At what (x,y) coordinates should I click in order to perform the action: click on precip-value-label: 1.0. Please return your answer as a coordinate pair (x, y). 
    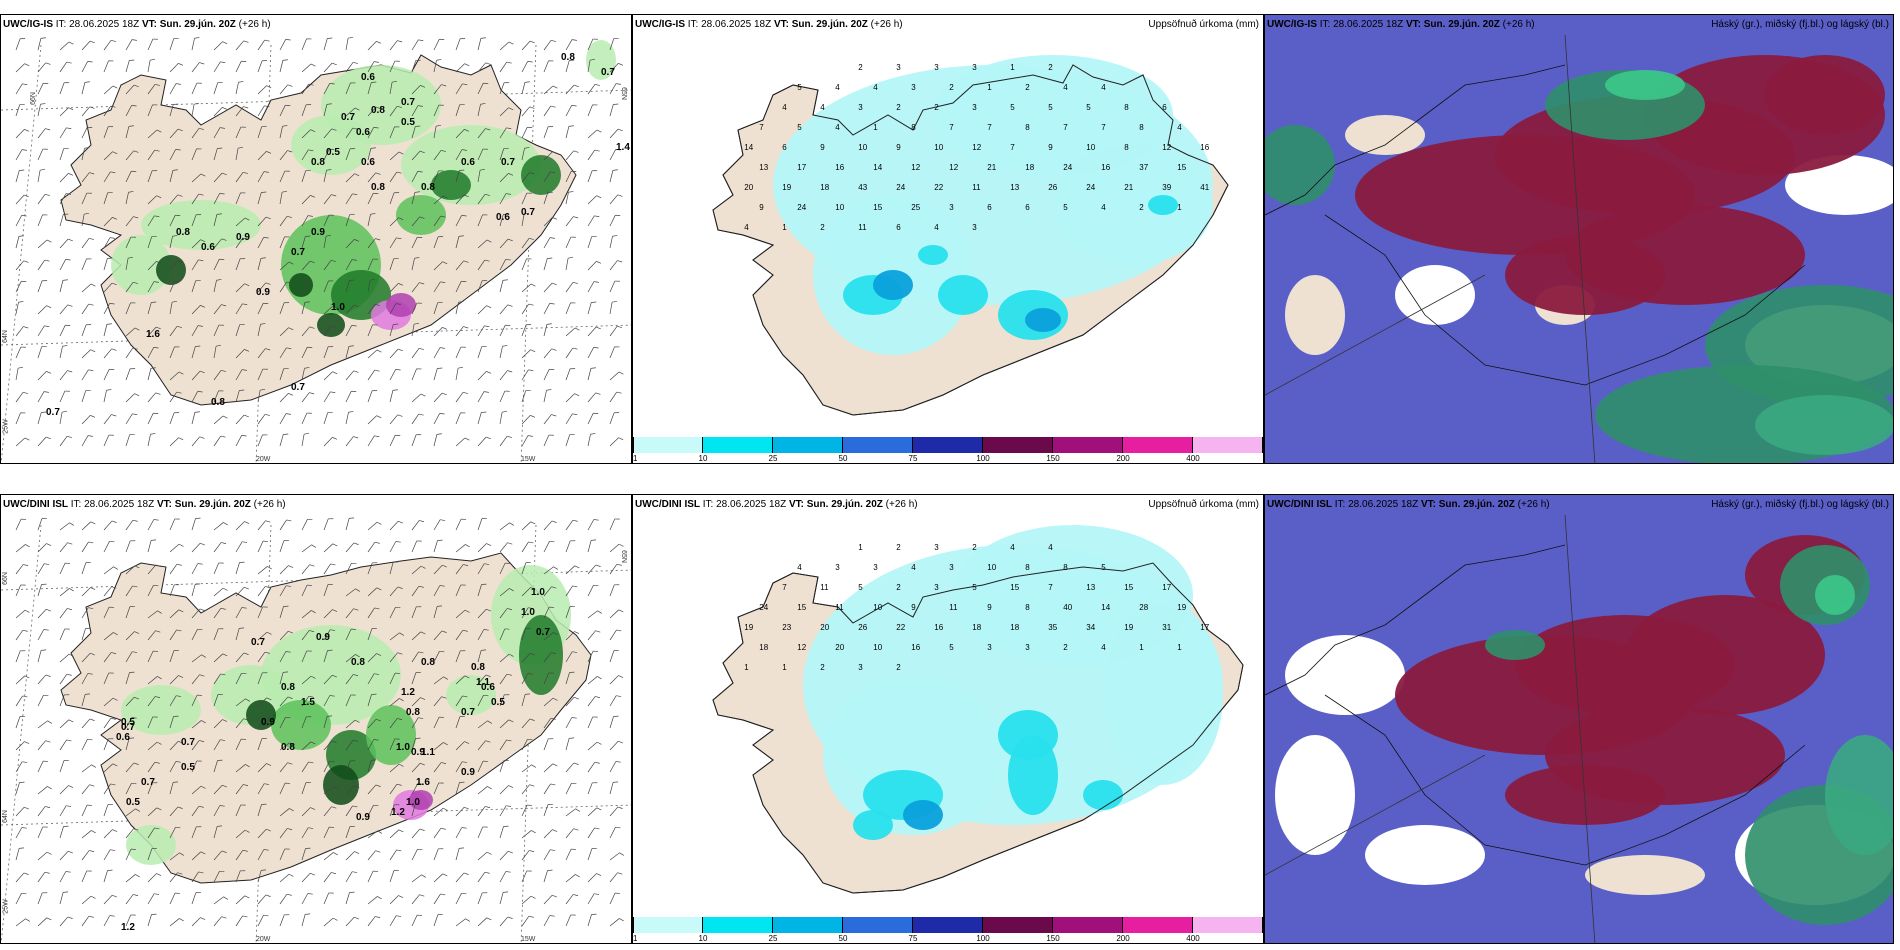
    Looking at the image, I should click on (338, 307).